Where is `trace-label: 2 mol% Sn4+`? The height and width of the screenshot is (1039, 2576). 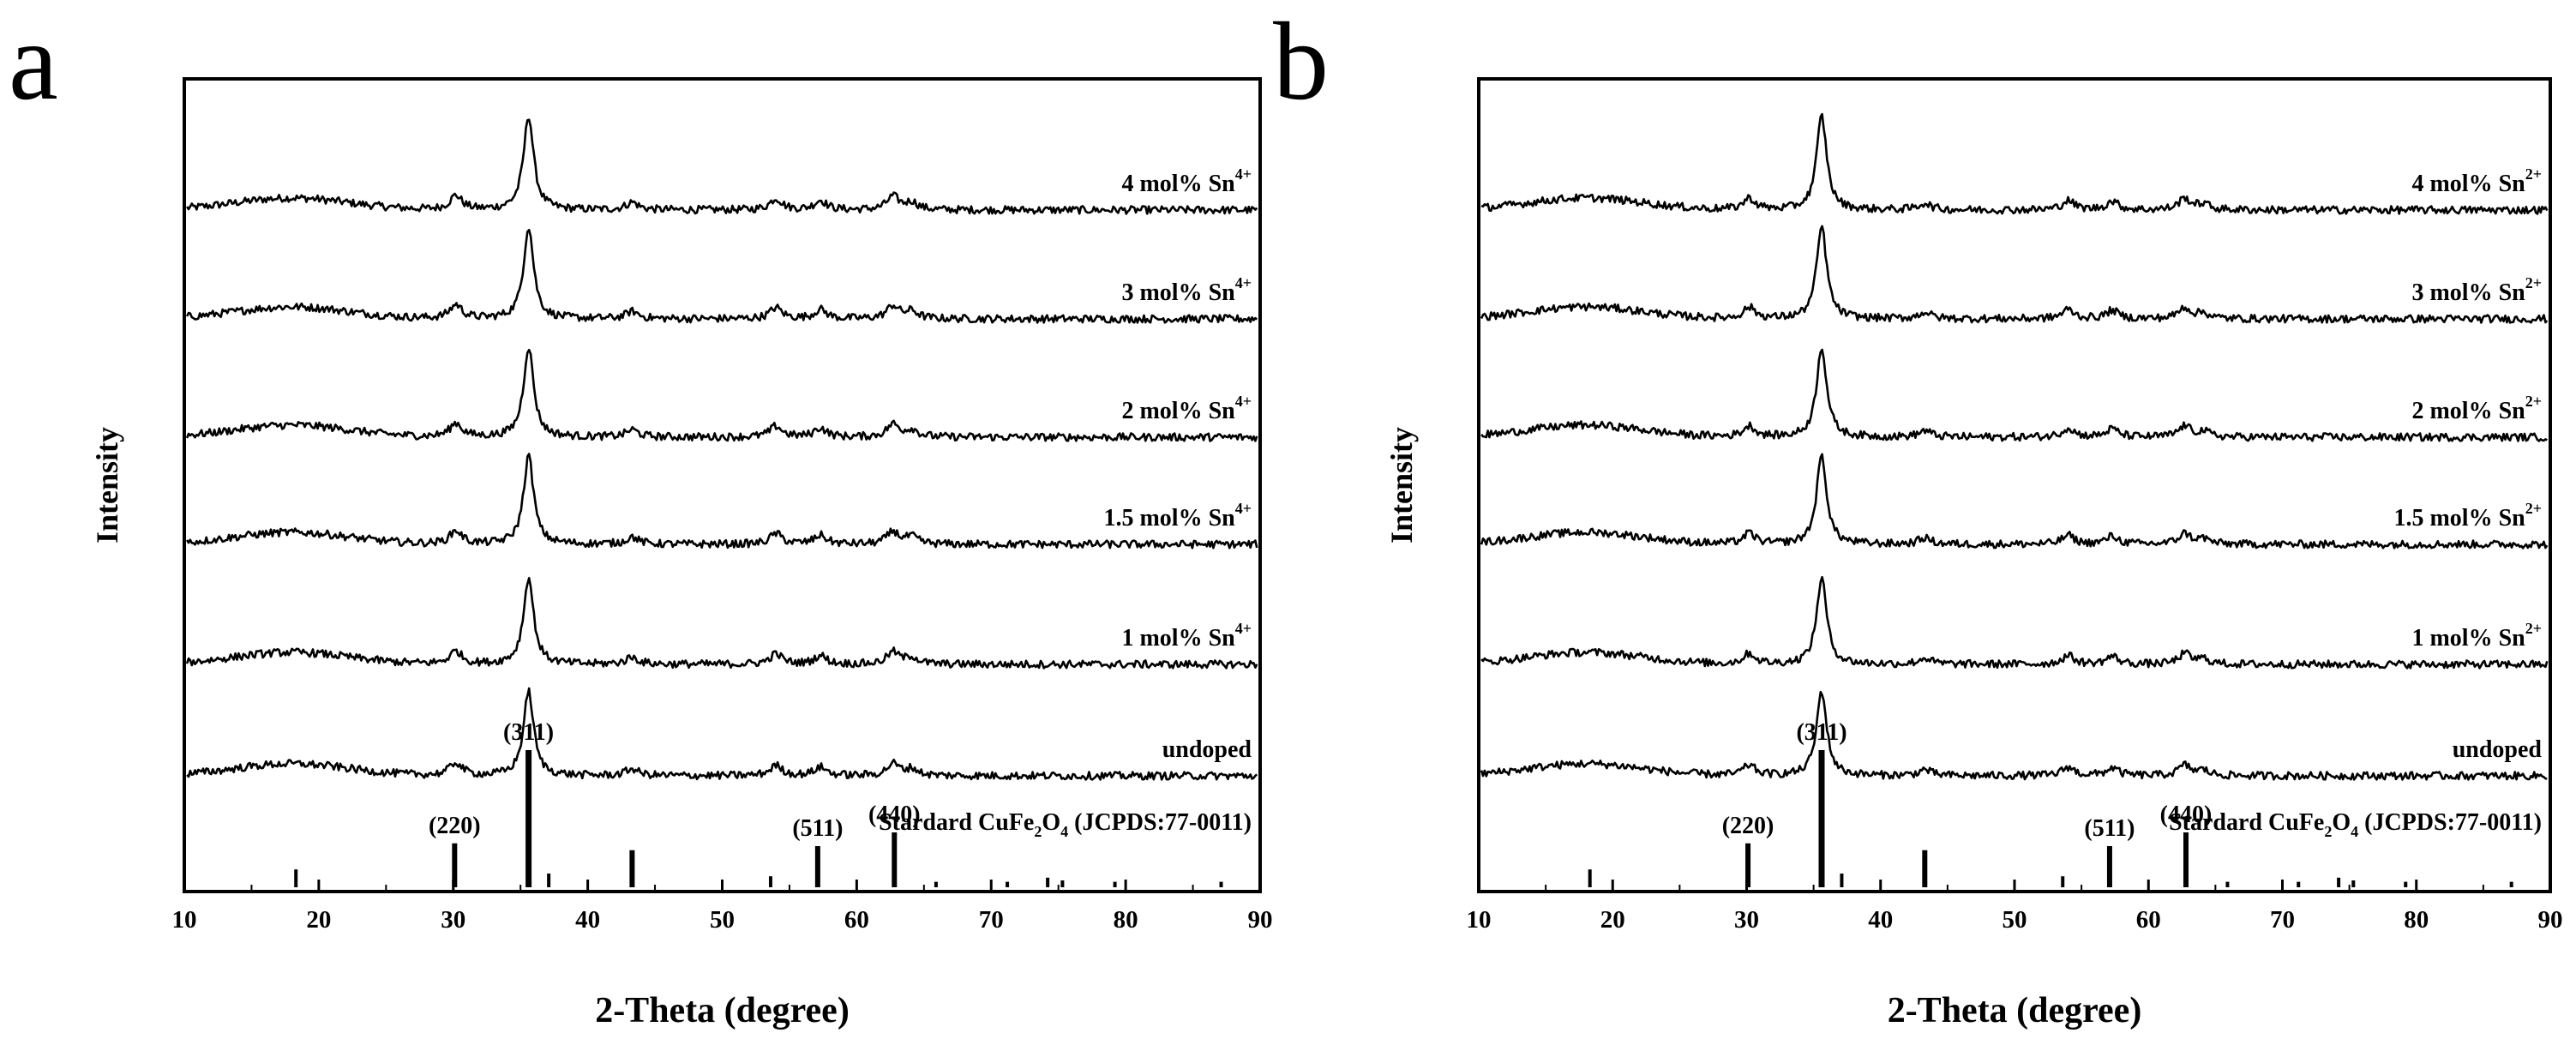 trace-label: 2 mol% Sn4+ is located at coordinates (1186, 408).